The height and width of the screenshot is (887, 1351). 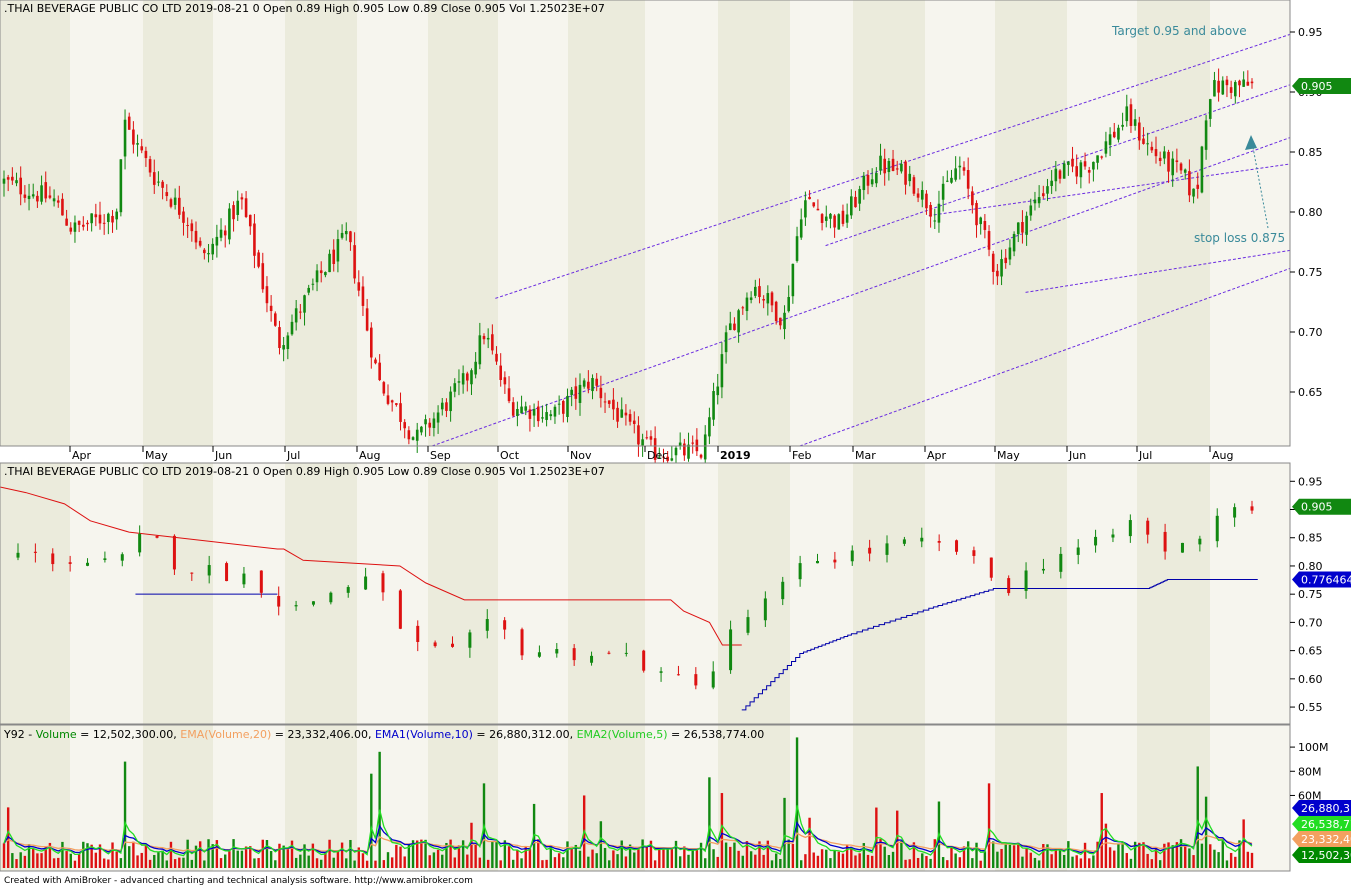 I want to click on ema10-line, so click(x=628, y=837).